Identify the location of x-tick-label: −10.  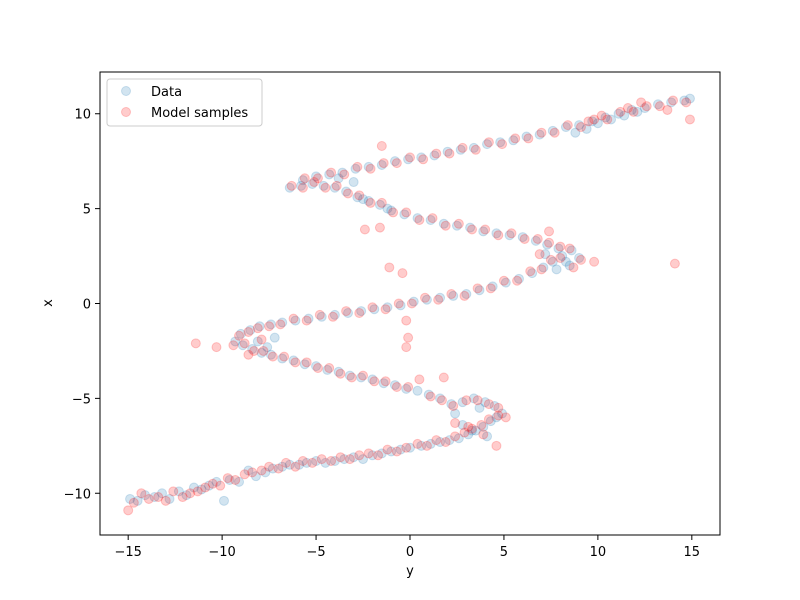
(221, 552).